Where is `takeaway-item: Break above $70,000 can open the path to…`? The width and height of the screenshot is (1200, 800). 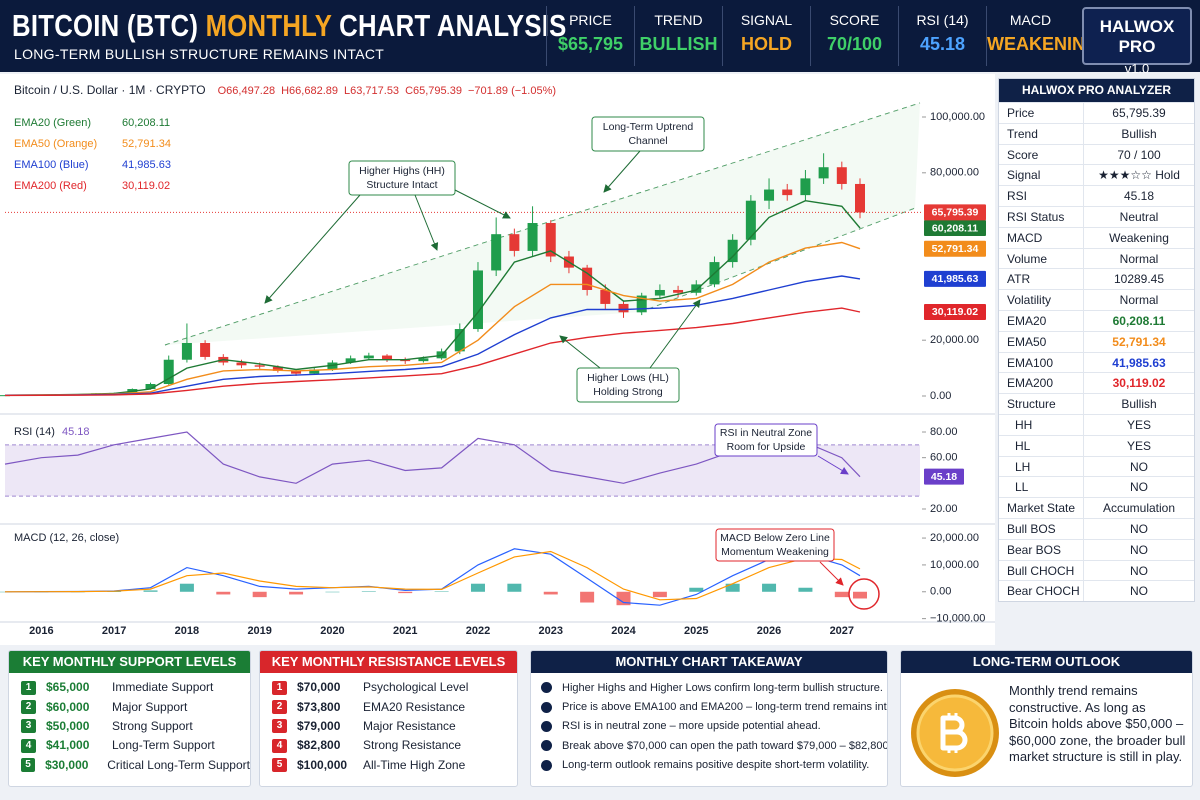 takeaway-item: Break above $70,000 can open the path to… is located at coordinates (709, 745).